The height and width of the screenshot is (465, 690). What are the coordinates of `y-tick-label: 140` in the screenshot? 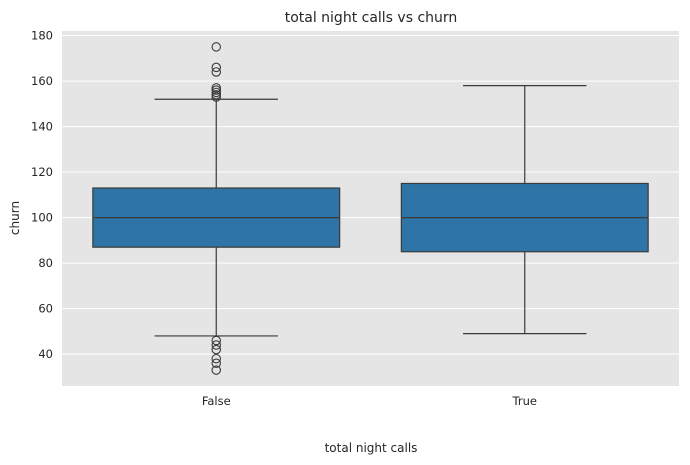 It's located at (42, 127).